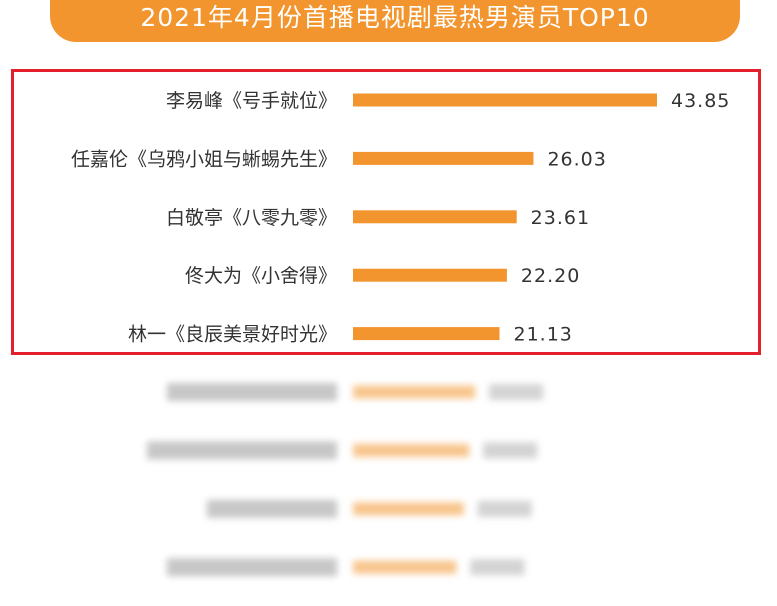  Describe the element at coordinates (560, 218) in the screenshot. I see `value-label: 23.61` at that location.